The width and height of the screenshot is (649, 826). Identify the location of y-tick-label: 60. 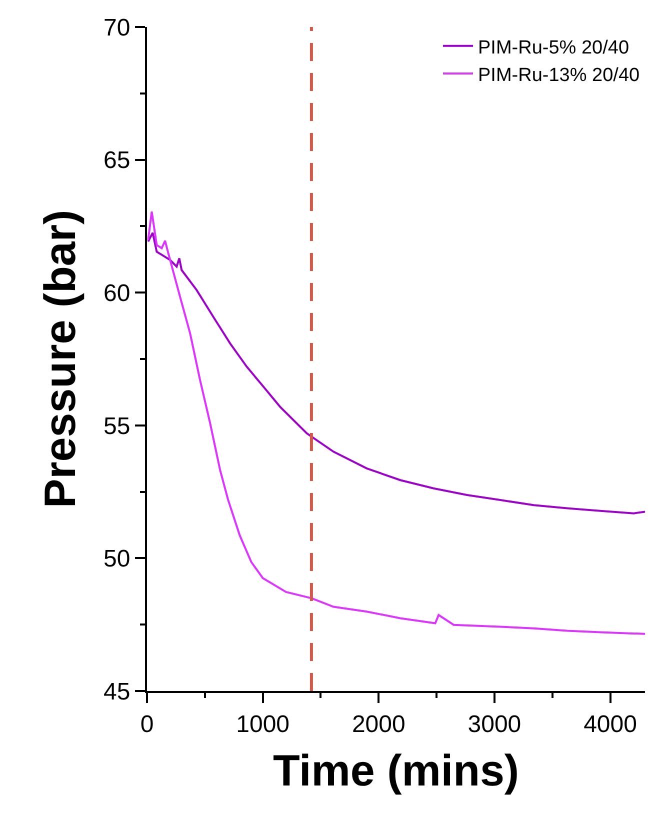
(116, 293).